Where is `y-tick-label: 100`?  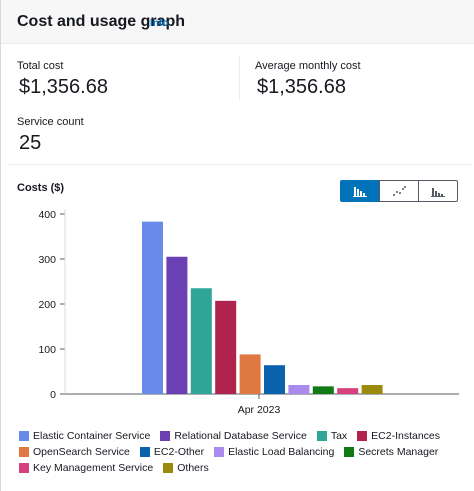
y-tick-label: 100 is located at coordinates (47, 350).